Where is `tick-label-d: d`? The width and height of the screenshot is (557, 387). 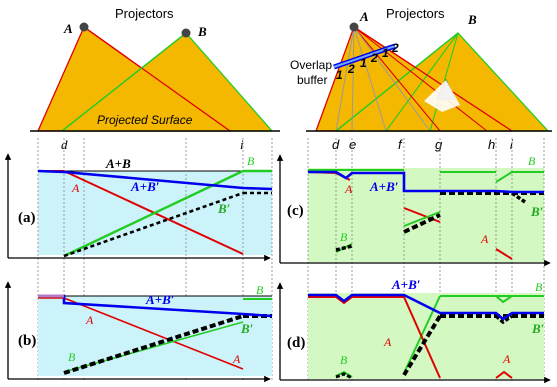
tick-label-d: d is located at coordinates (64, 144).